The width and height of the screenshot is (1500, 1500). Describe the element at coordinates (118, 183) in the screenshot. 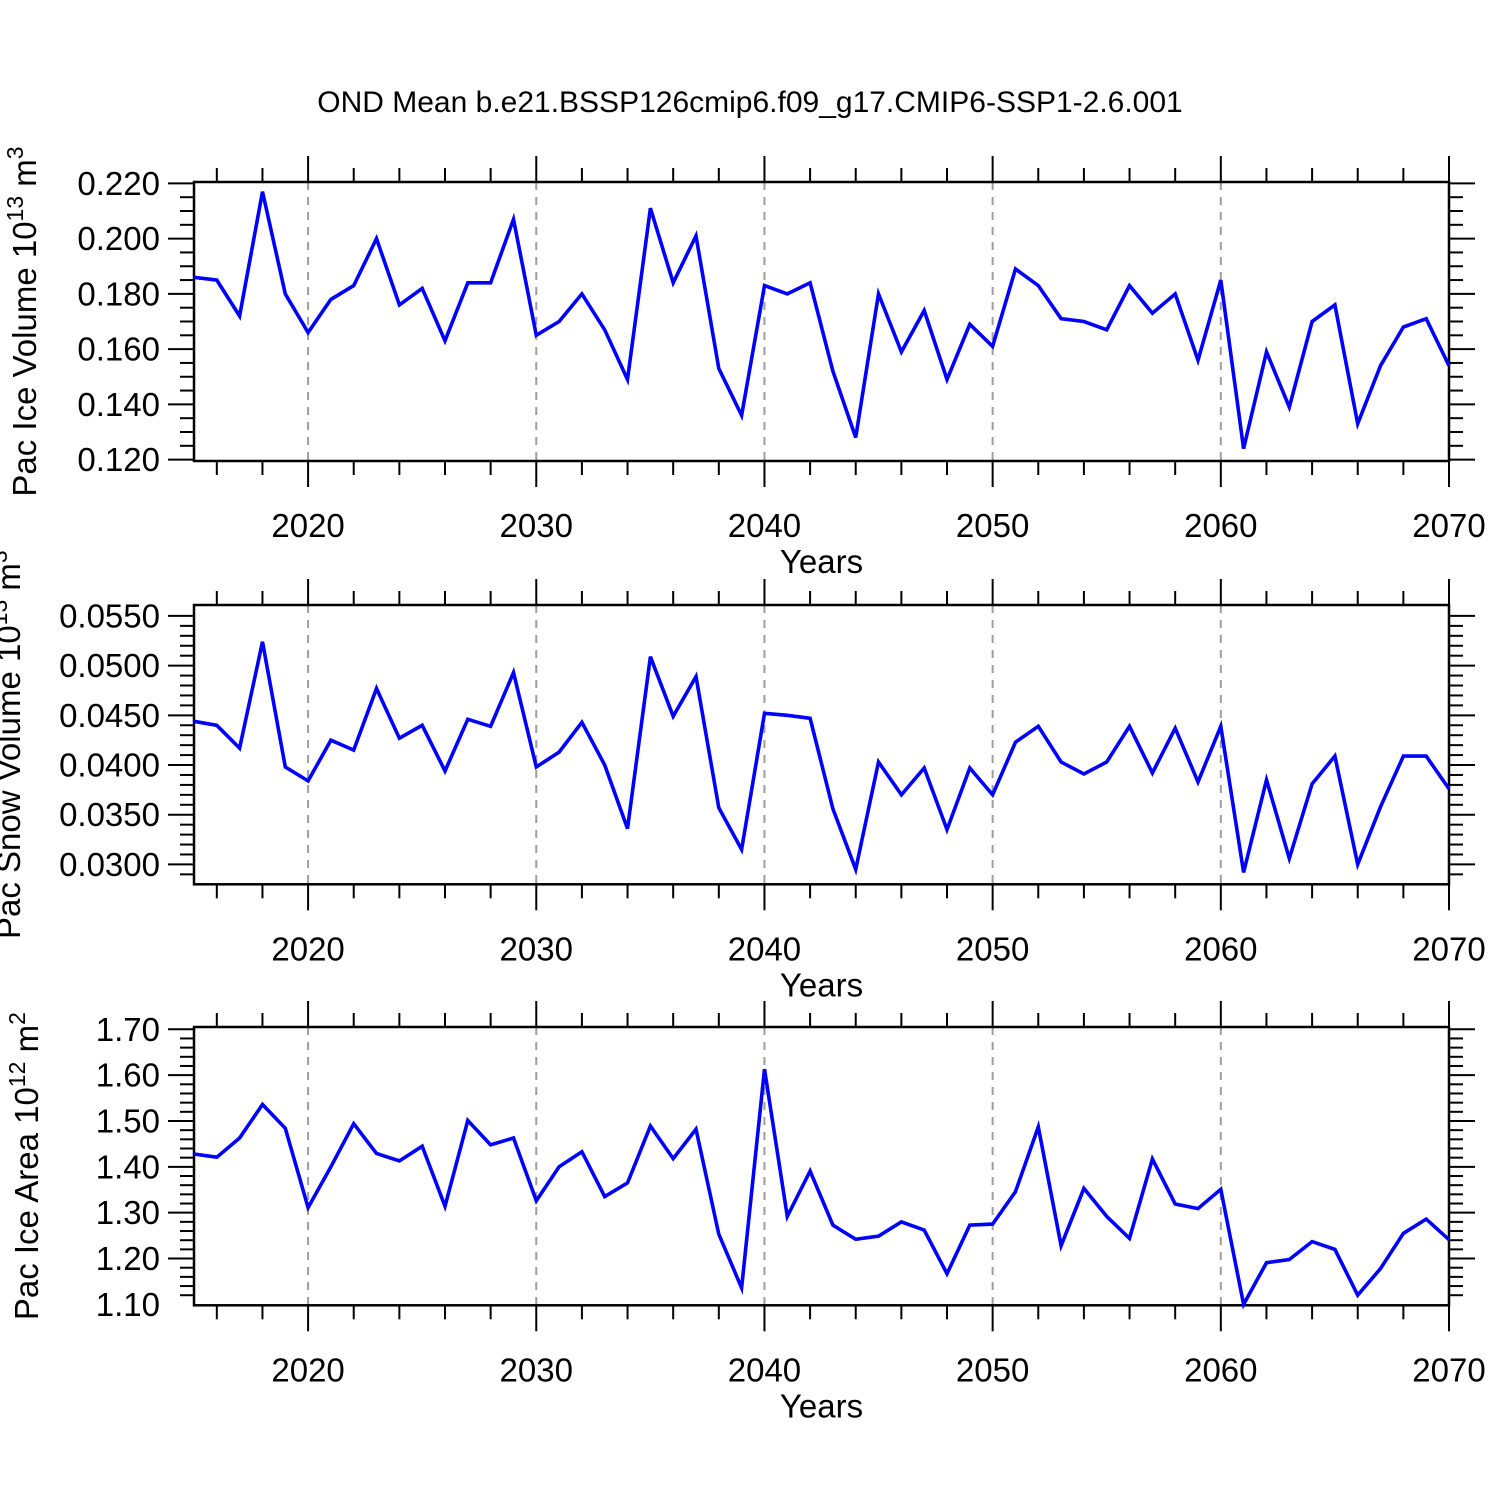

I see `y-tick-label: 0.220` at that location.